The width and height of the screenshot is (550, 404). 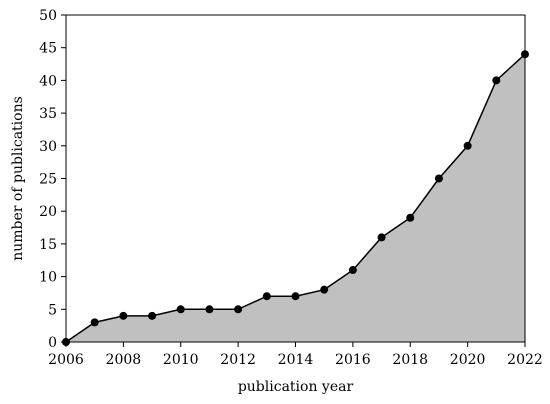 I want to click on y-axis-title: number of publications, so click(x=18, y=178).